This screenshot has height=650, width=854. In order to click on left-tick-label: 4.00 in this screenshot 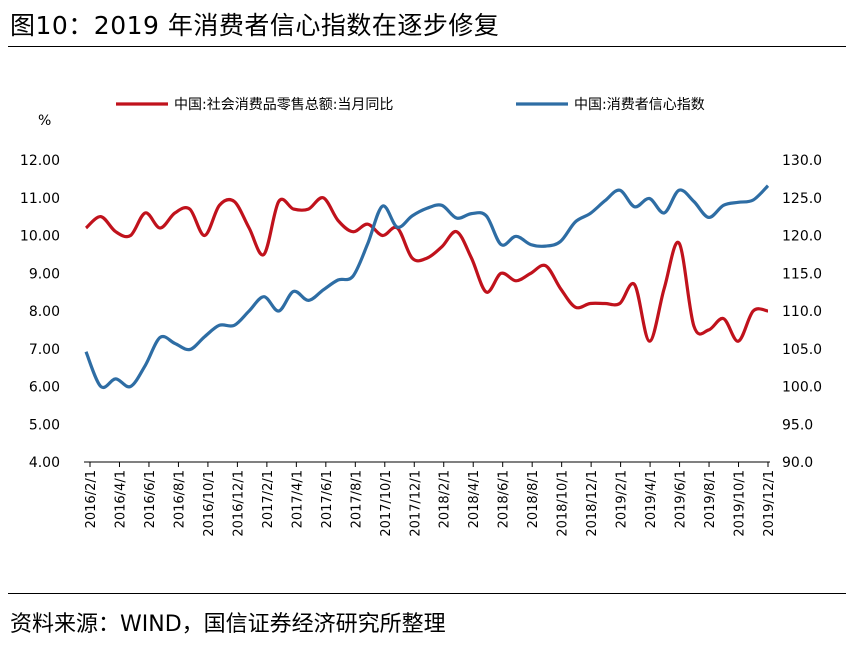, I will do `click(44, 463)`.